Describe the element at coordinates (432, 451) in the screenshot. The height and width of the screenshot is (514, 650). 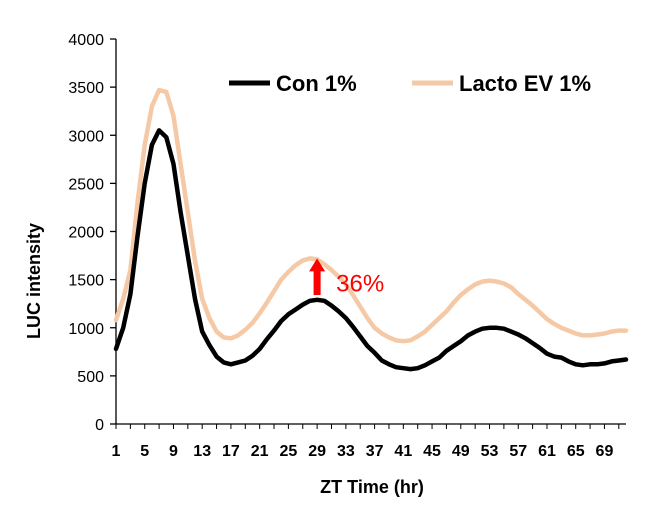
I see `x-tick-label: 45` at that location.